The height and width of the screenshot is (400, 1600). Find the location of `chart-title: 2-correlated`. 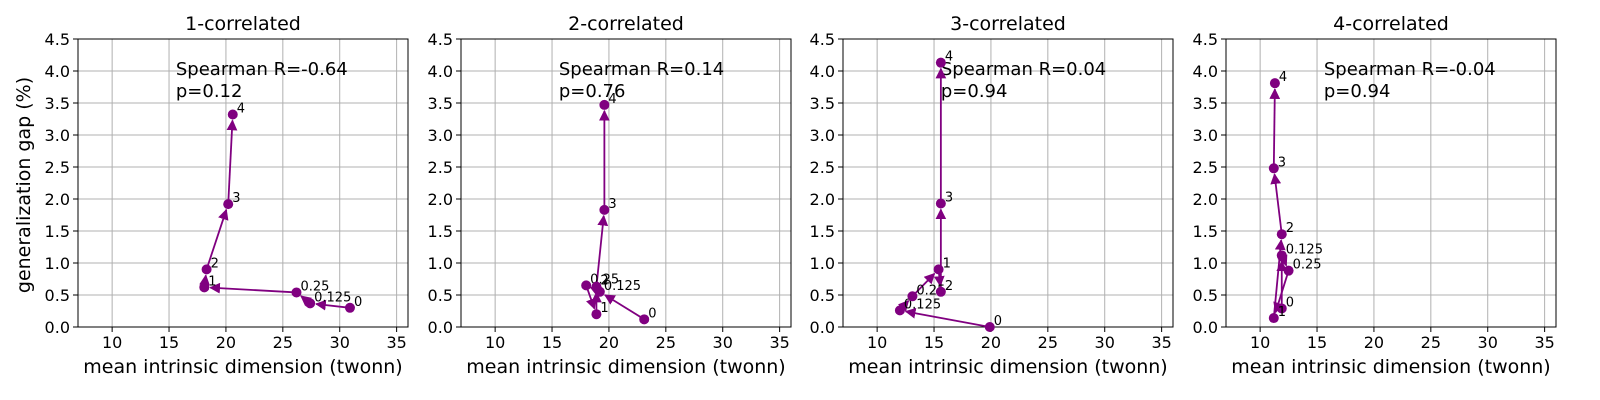

chart-title: 2-correlated is located at coordinates (626, 24).